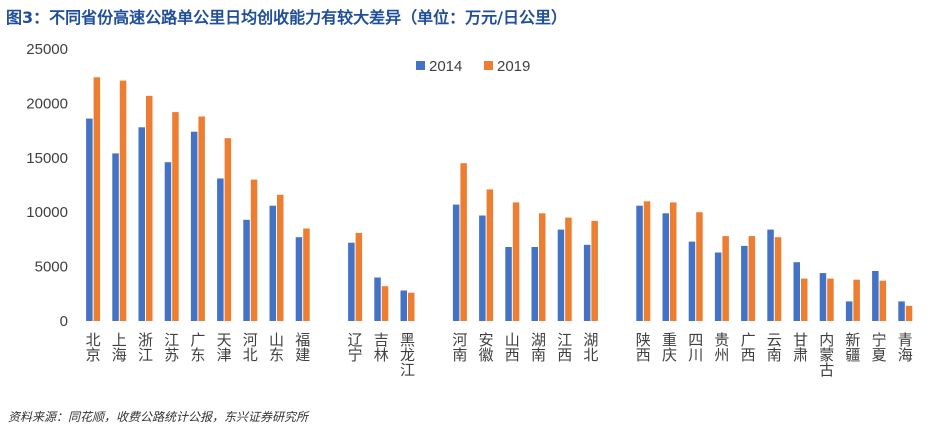 Image resolution: width=937 pixels, height=431 pixels. Describe the element at coordinates (47, 158) in the screenshot. I see `y-tick-label: 15000` at that location.